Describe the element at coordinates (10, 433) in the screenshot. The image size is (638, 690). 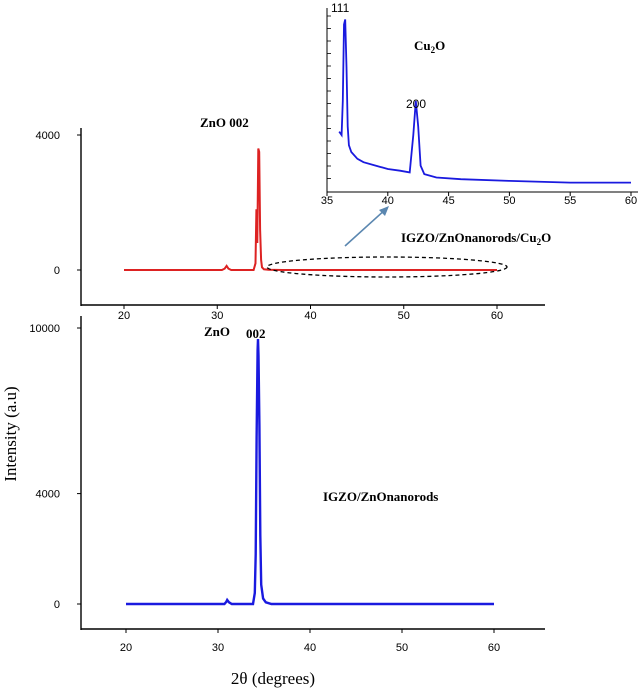
I see `y-axis-label: Intensity (a.u)` at that location.